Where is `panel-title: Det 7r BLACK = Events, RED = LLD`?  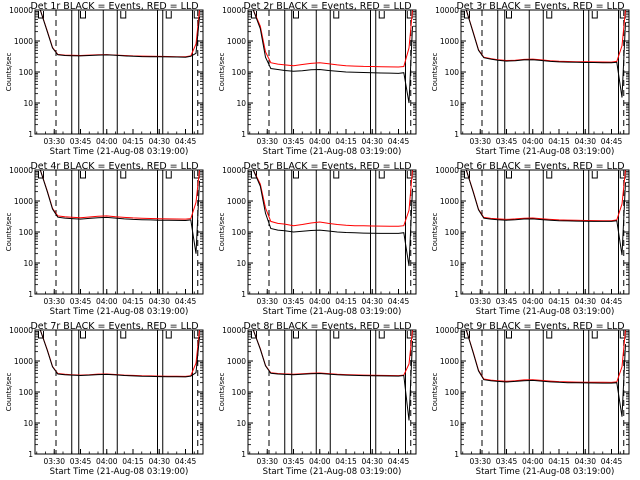 panel-title: Det 7r BLACK = Events, RED = LLD is located at coordinates (114, 326).